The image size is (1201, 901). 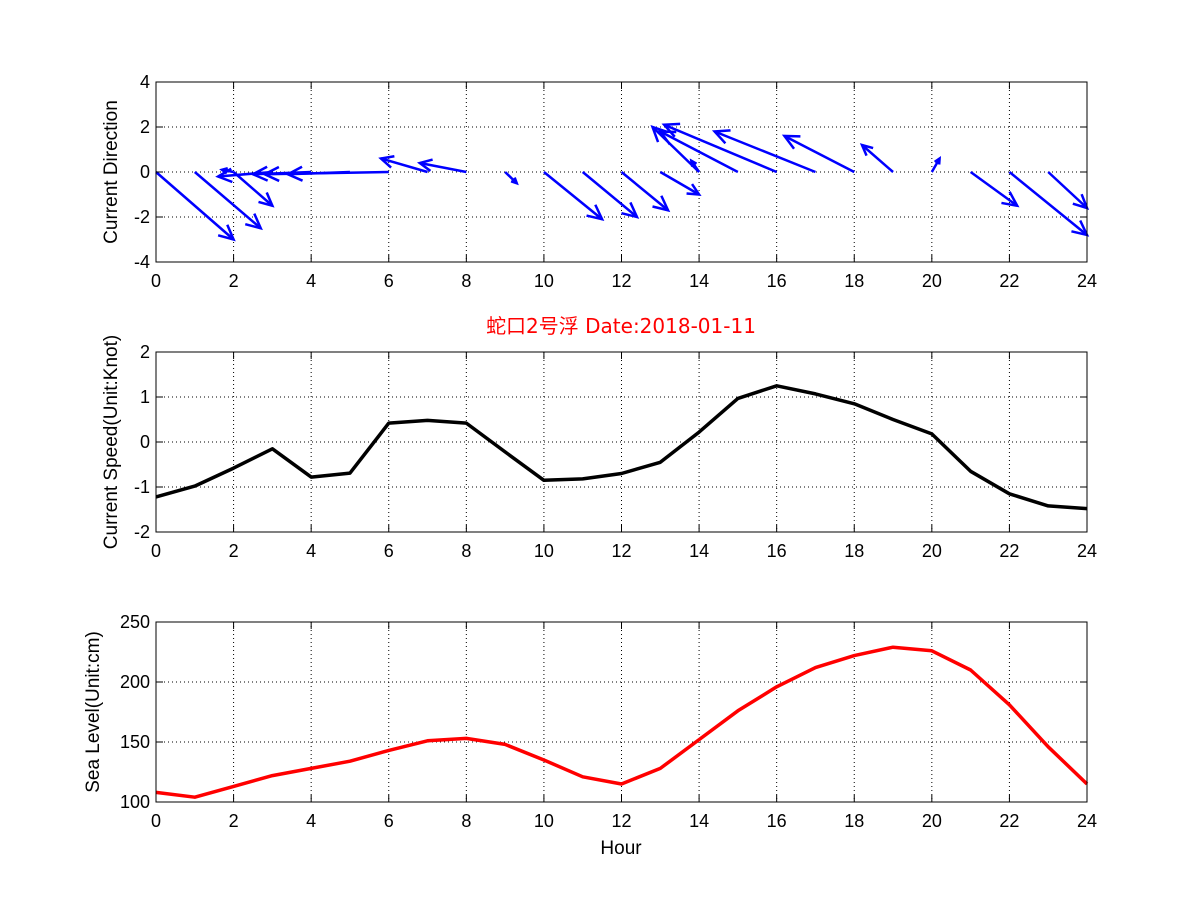 I want to click on current-speed-line, so click(x=621, y=447).